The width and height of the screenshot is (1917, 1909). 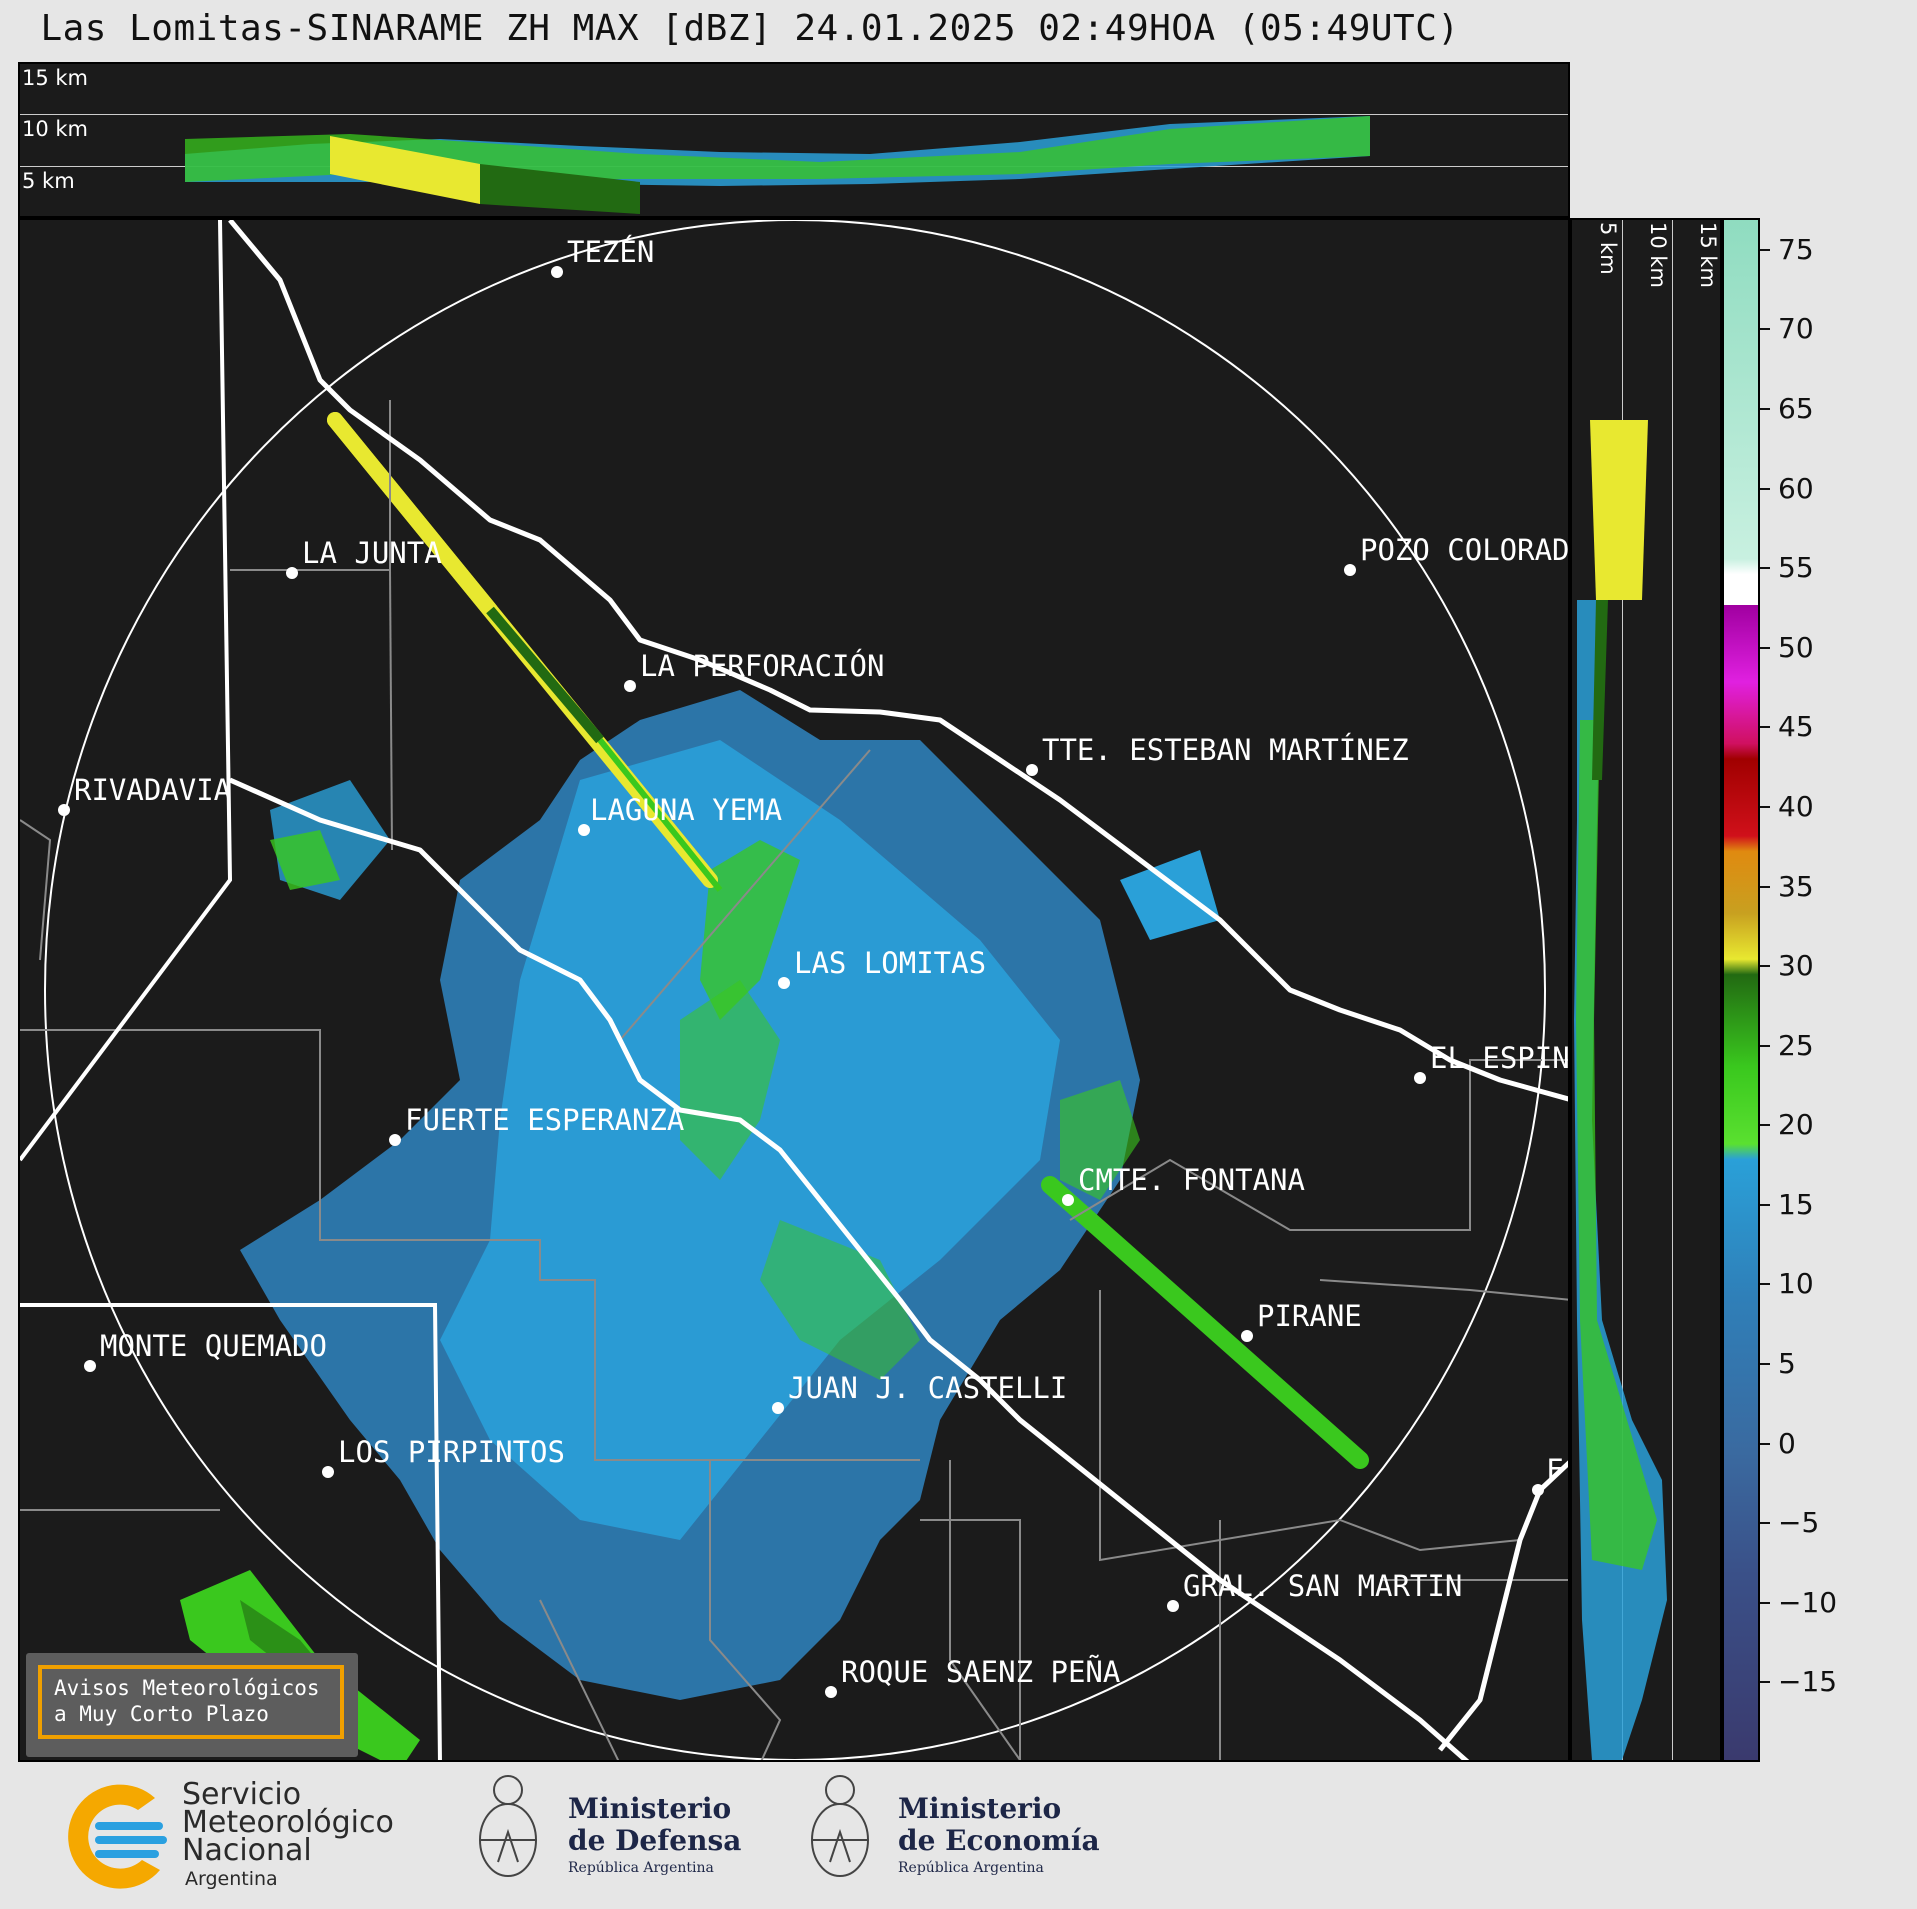 What do you see at coordinates (1622, 990) in the screenshot?
I see `gridline-5km` at bounding box center [1622, 990].